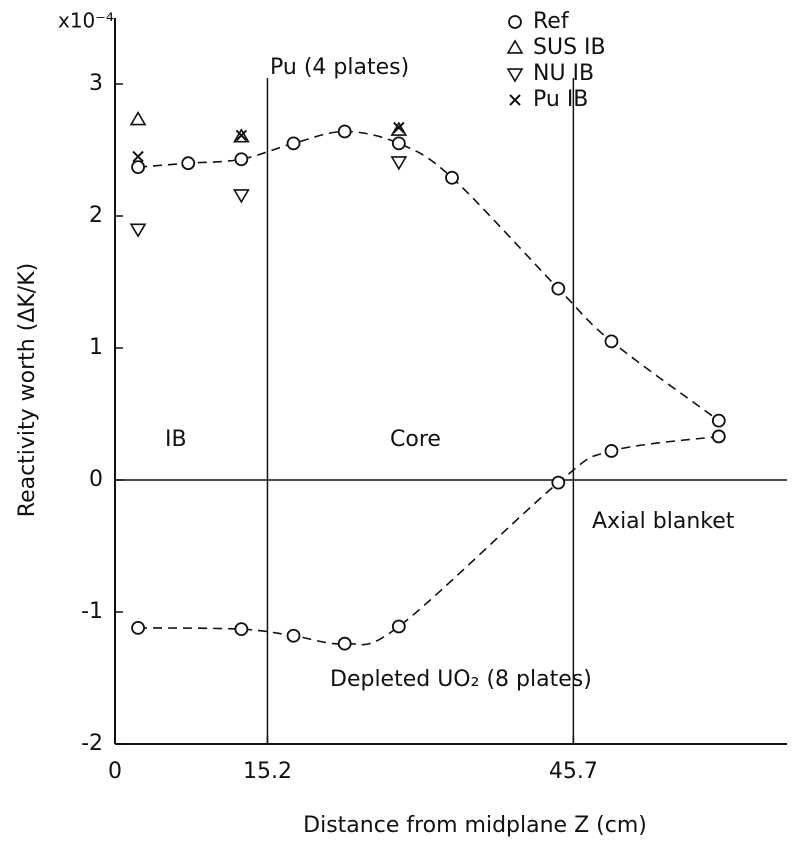 Image resolution: width=807 pixels, height=842 pixels. What do you see at coordinates (461, 679) in the screenshot?
I see `annotation: Depleted UO₂ (8 plates)` at bounding box center [461, 679].